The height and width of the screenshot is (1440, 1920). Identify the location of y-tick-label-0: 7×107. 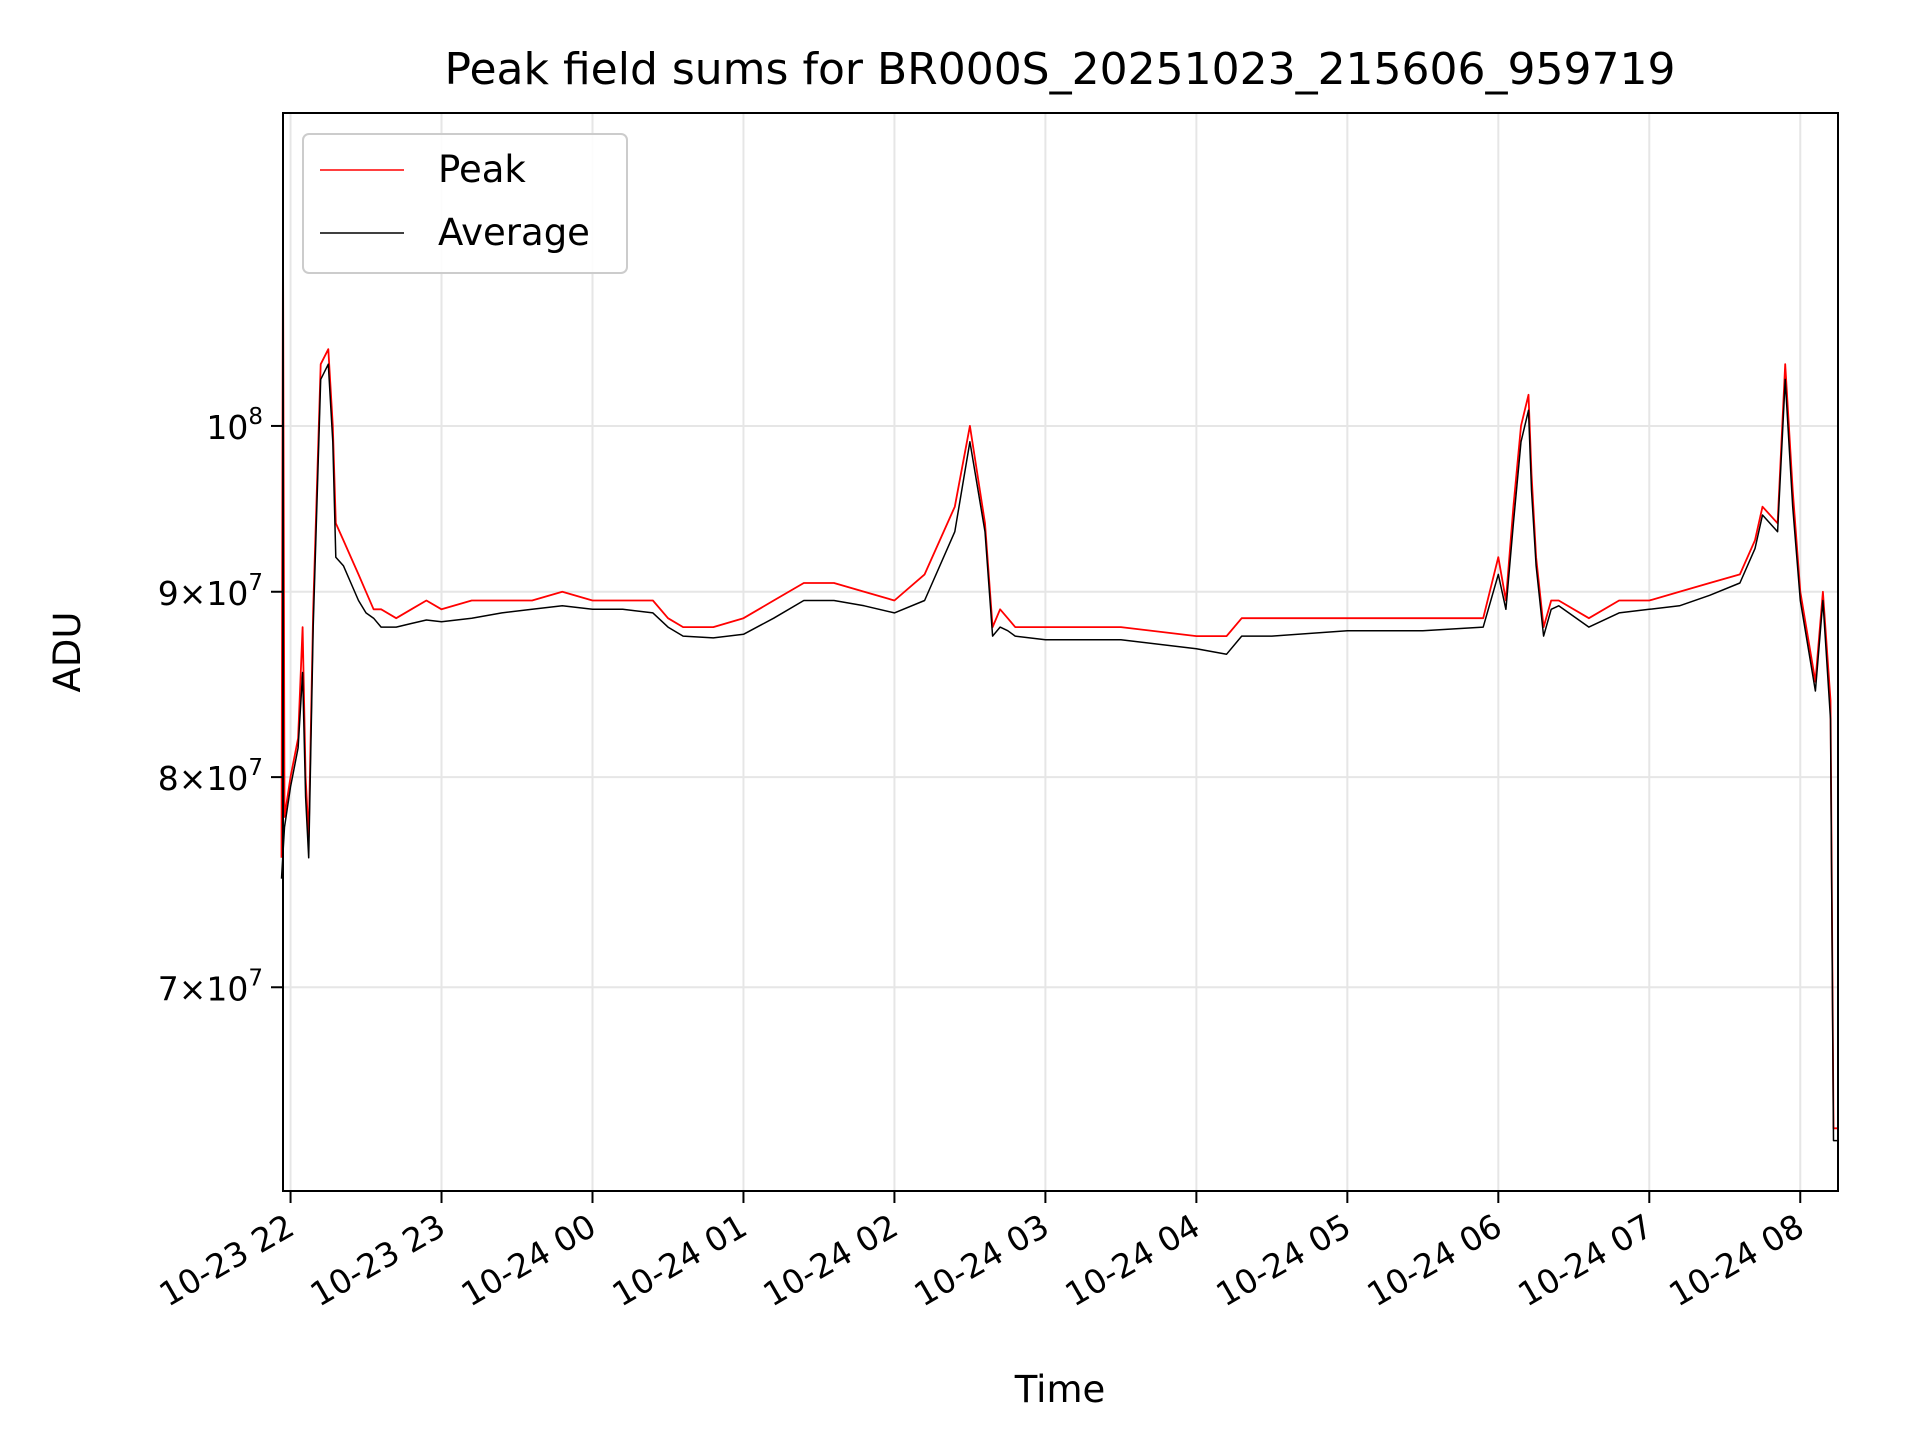
(210, 986).